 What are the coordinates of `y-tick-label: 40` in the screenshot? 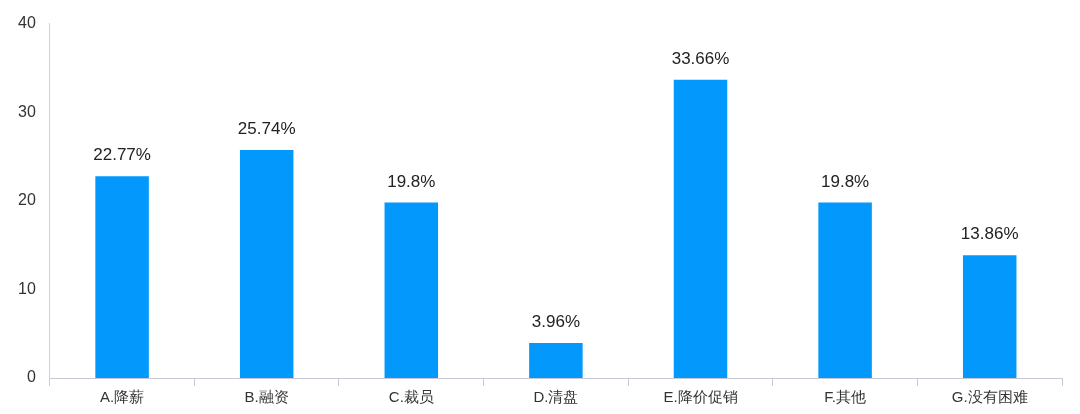 It's located at (27, 23).